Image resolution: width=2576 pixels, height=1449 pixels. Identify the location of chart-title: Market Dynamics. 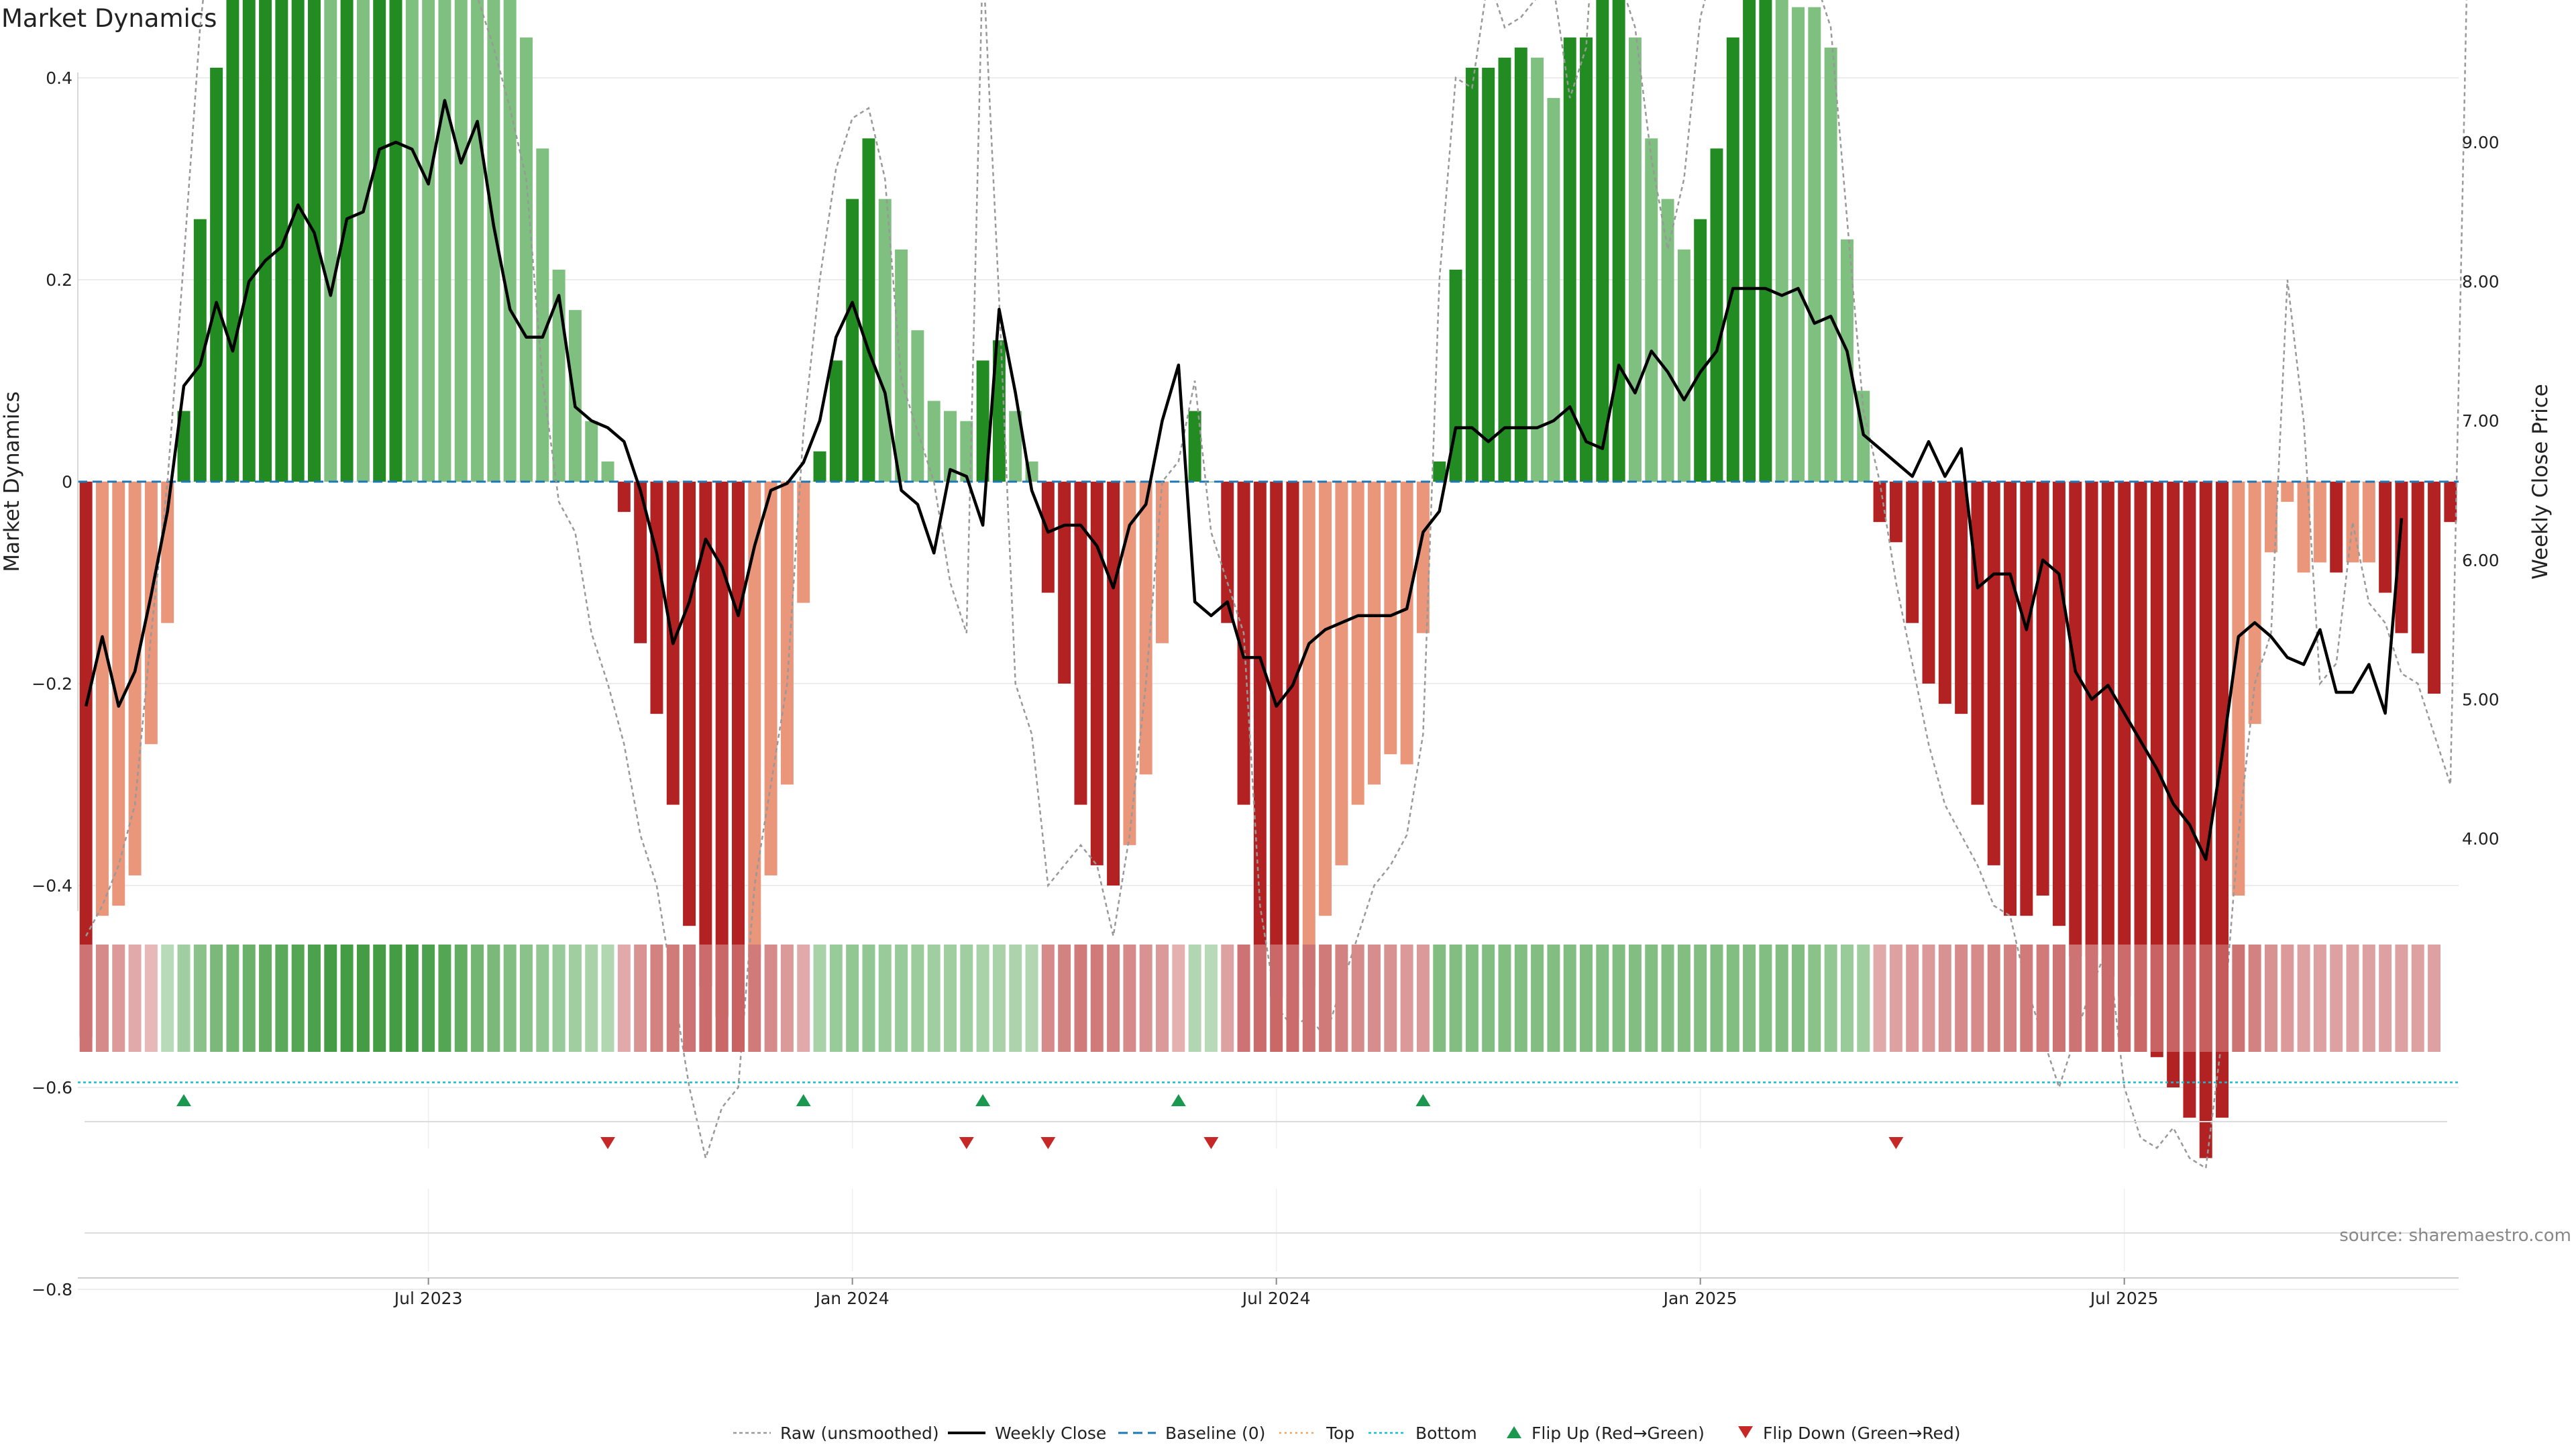
(109, 18).